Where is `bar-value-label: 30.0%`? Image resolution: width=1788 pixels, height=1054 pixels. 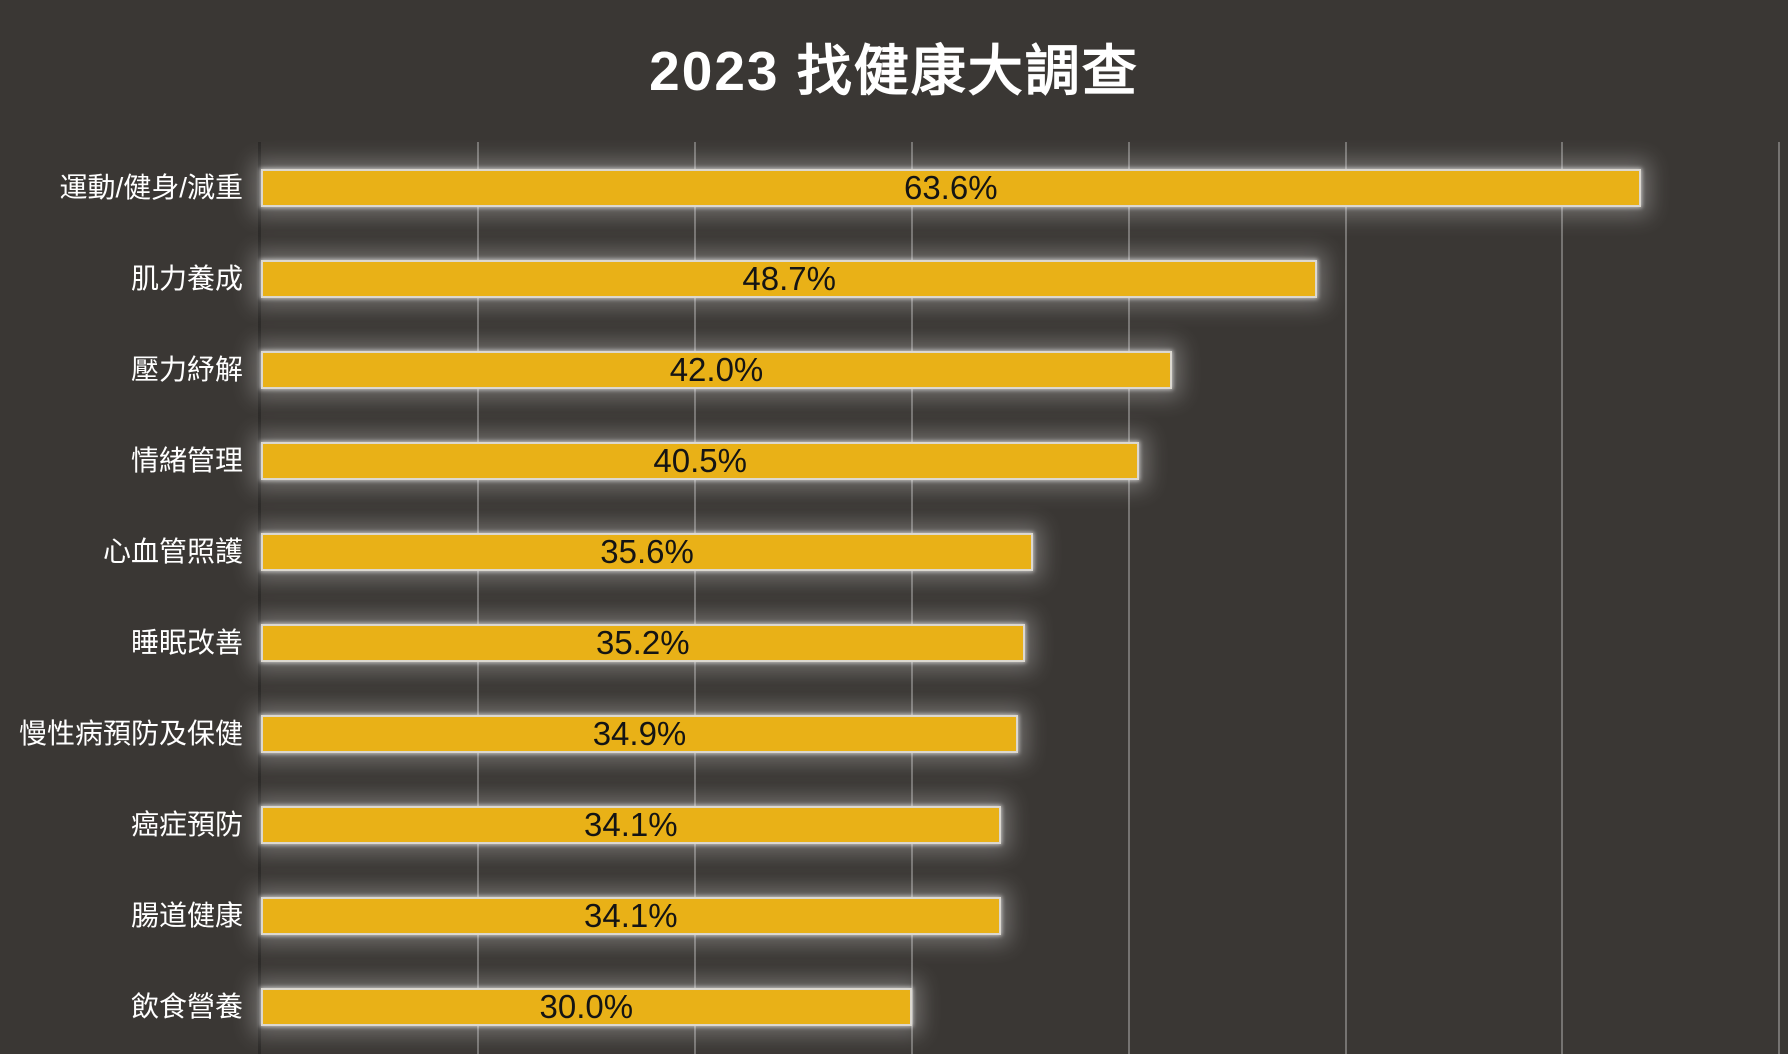
bar-value-label: 30.0% is located at coordinates (586, 1006).